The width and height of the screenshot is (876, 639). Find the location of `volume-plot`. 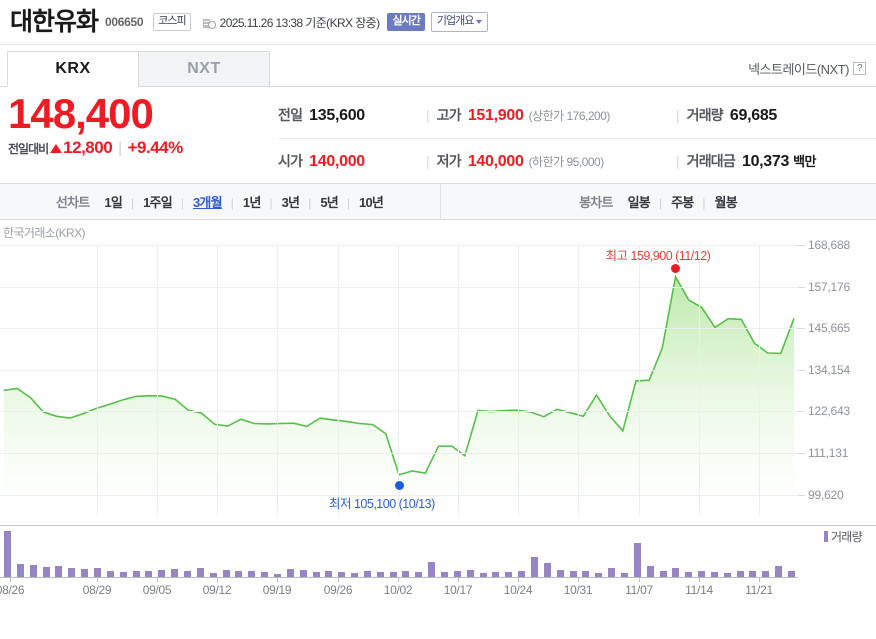

volume-plot is located at coordinates (399, 553).